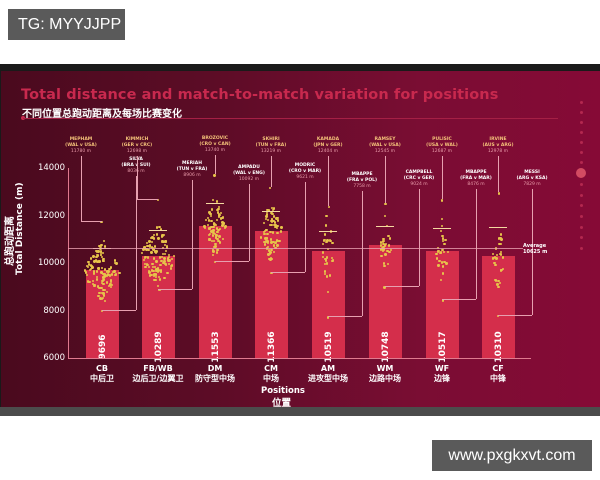  What do you see at coordinates (68, 263) in the screenshot?
I see `y-axis-line` at bounding box center [68, 263].